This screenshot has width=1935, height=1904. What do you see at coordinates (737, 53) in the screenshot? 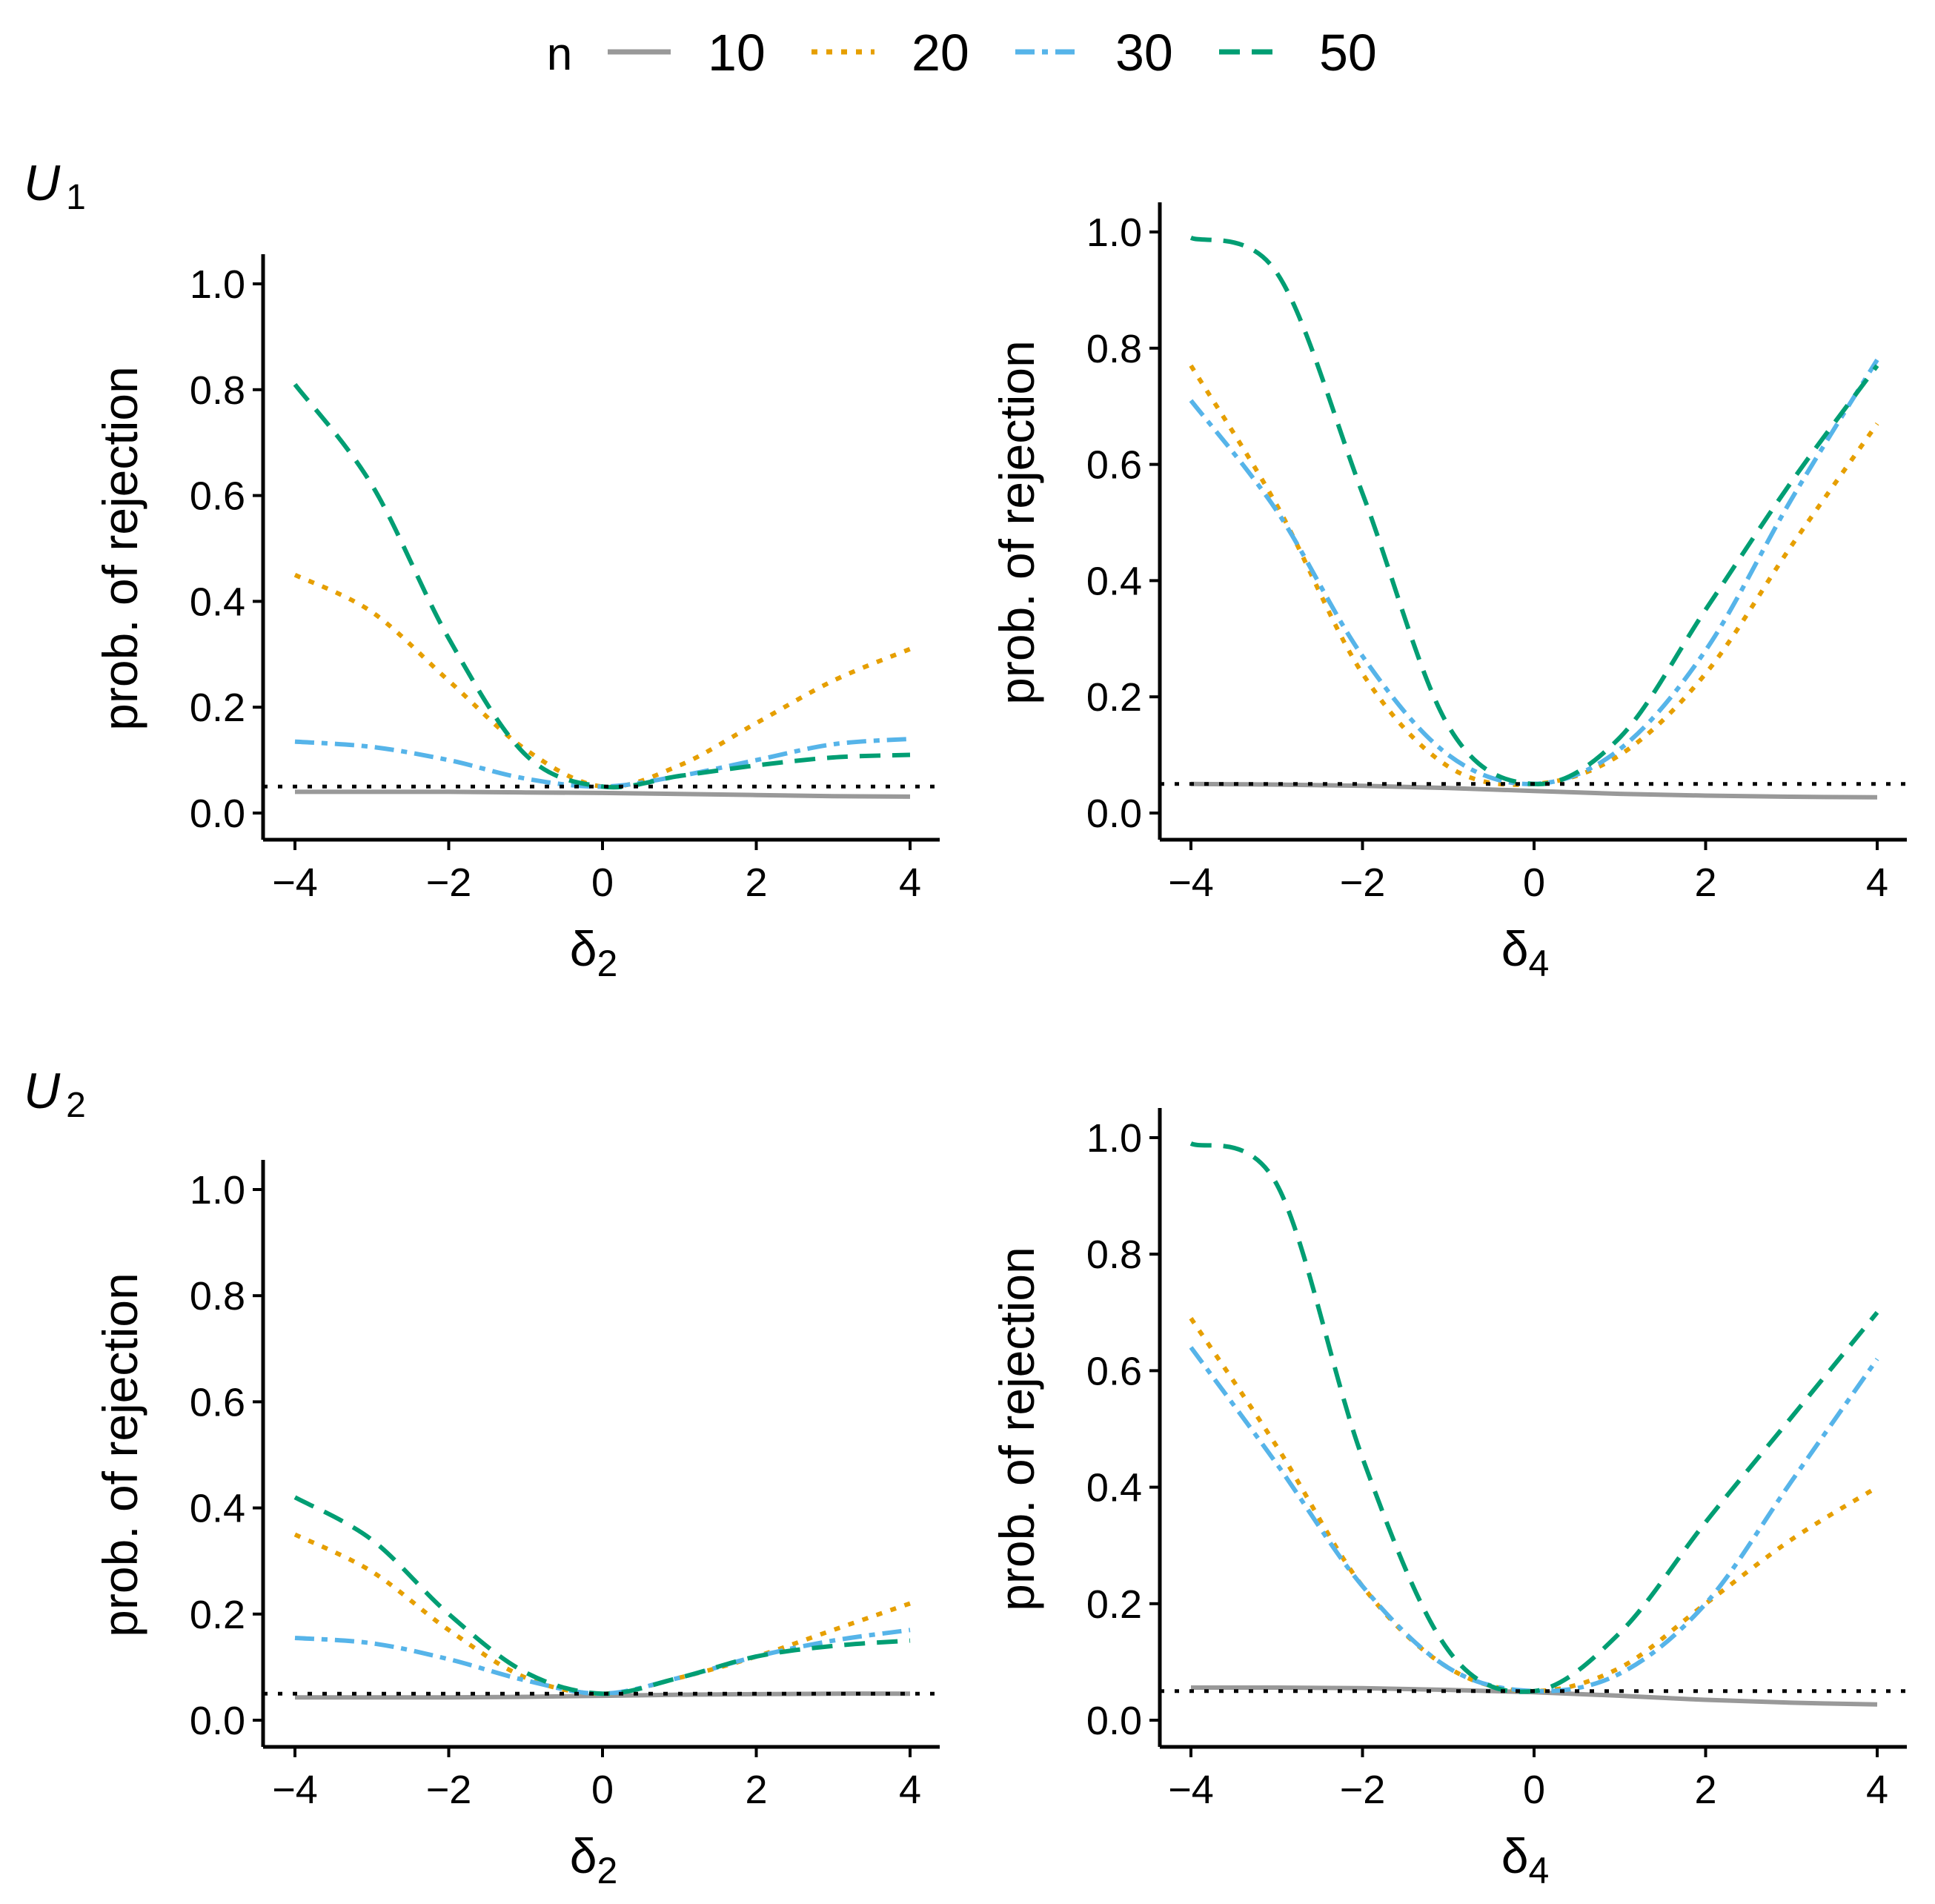
I see `legend-label-10: 10` at bounding box center [737, 53].